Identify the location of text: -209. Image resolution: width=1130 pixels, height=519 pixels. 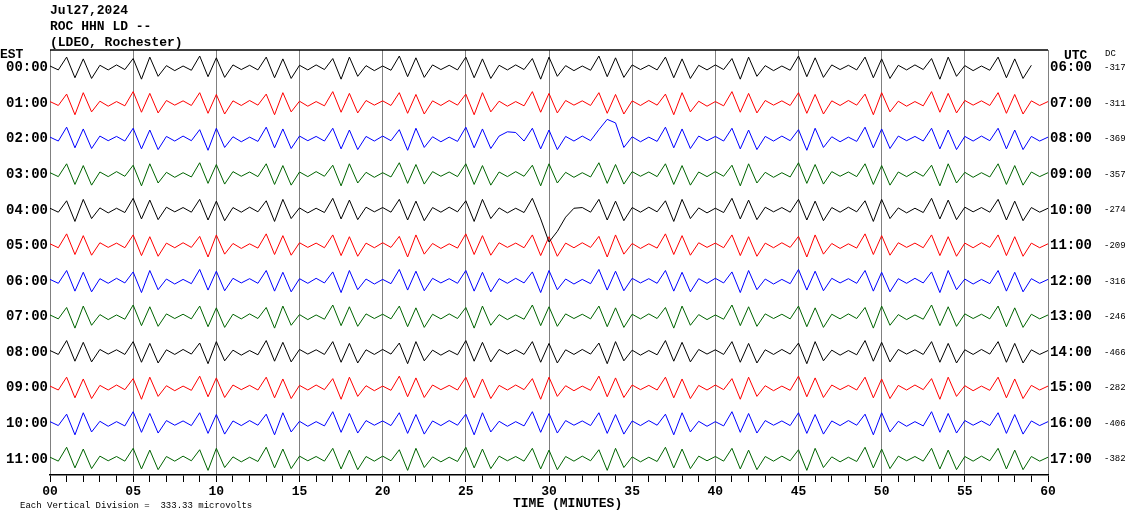
(1115, 246).